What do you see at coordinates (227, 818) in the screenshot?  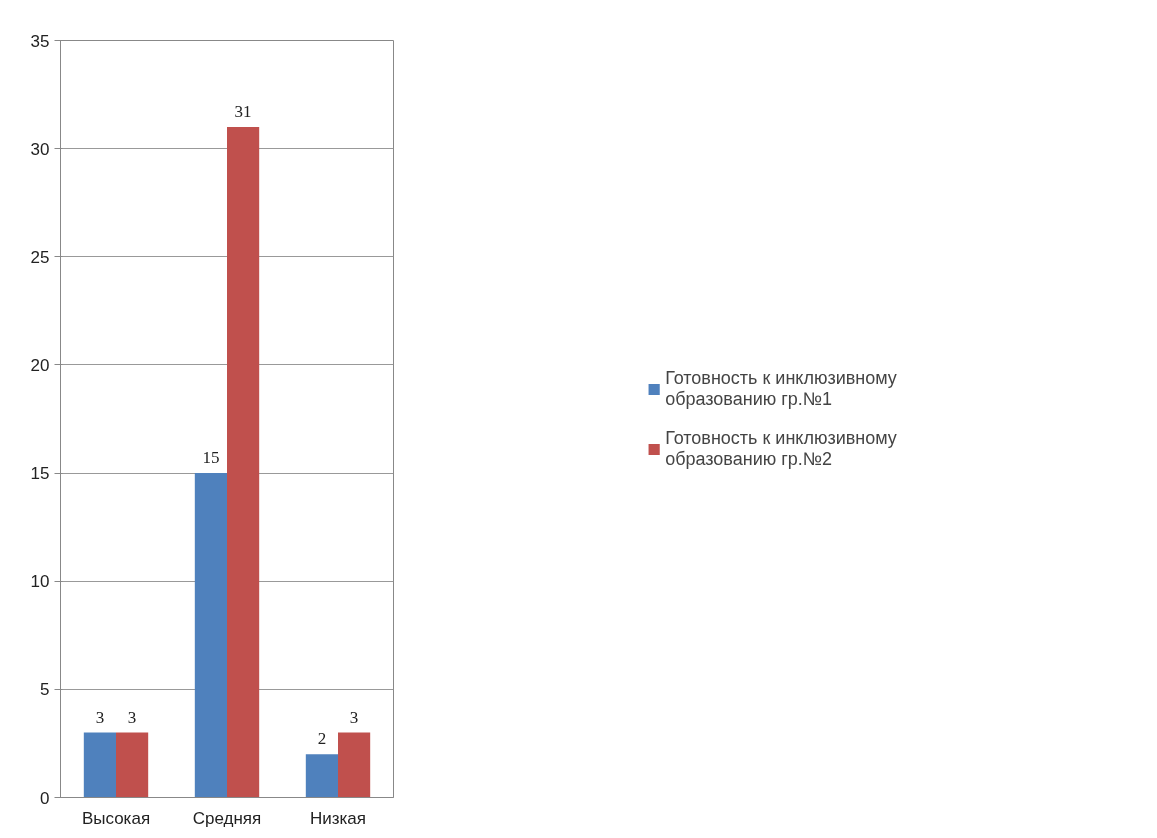 I see `x-tick-label: Средняя` at bounding box center [227, 818].